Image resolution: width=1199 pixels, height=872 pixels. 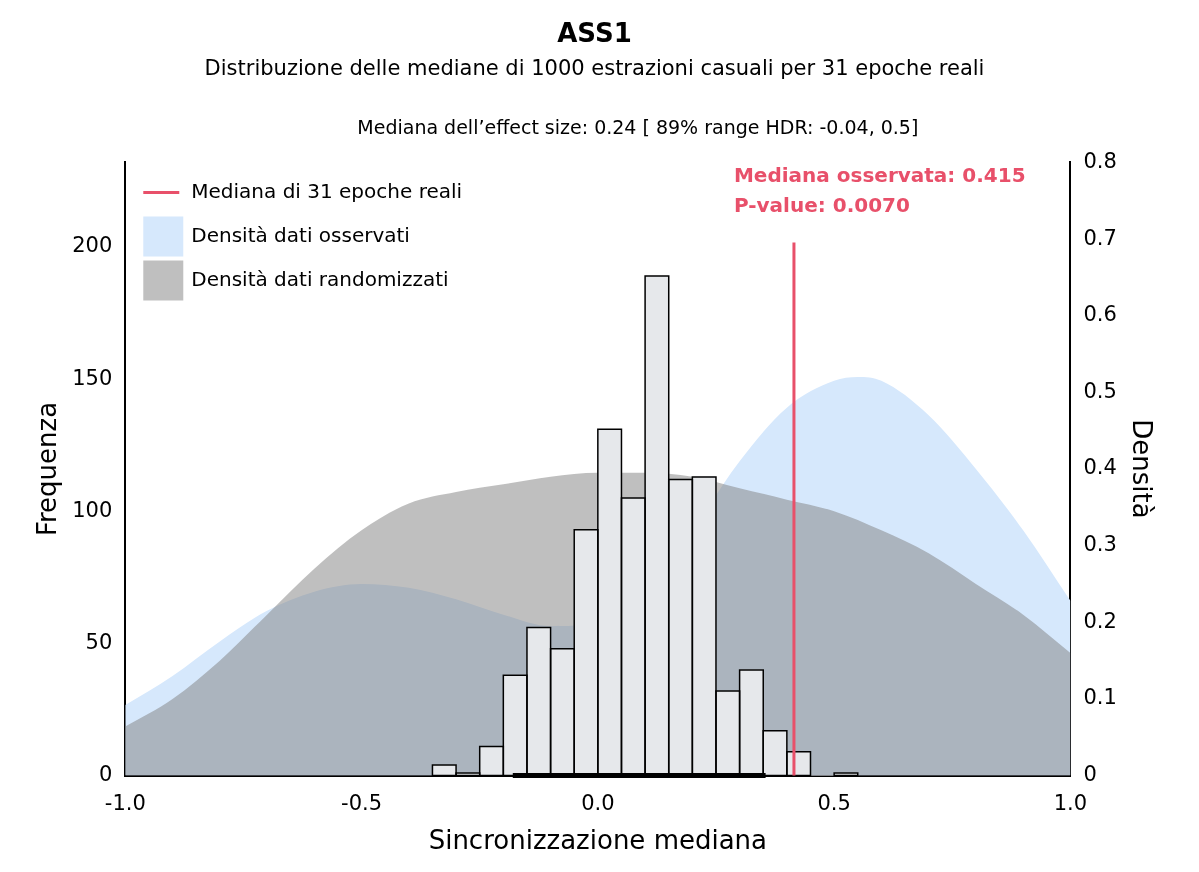 I want to click on y-tick-label: 50, so click(x=99, y=641).